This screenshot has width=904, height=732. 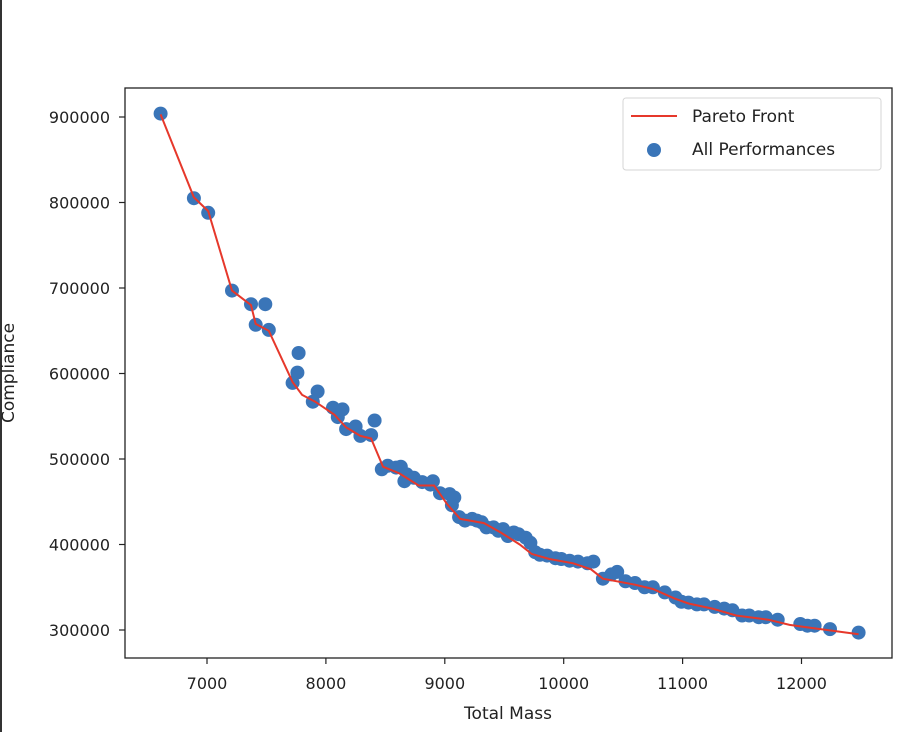 What do you see at coordinates (682, 683) in the screenshot?
I see `x-tick-label: 11000` at bounding box center [682, 683].